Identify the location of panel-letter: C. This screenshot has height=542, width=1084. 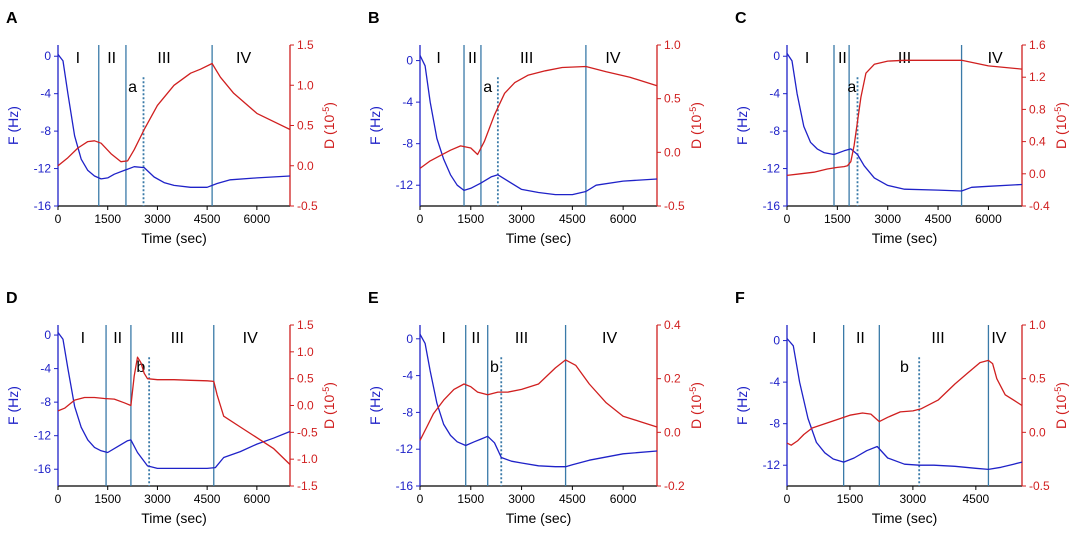
(741, 18).